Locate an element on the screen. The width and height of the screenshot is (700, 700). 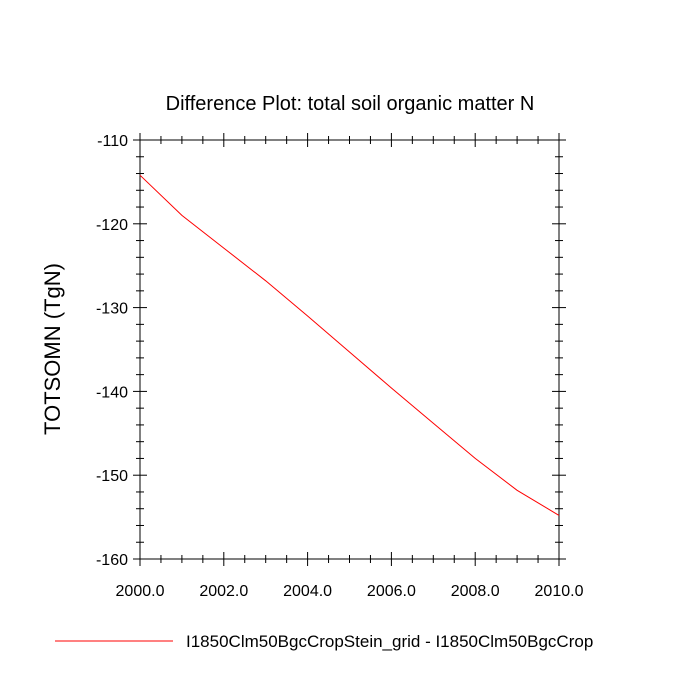
y-tick-label: -120 is located at coordinates (112, 225).